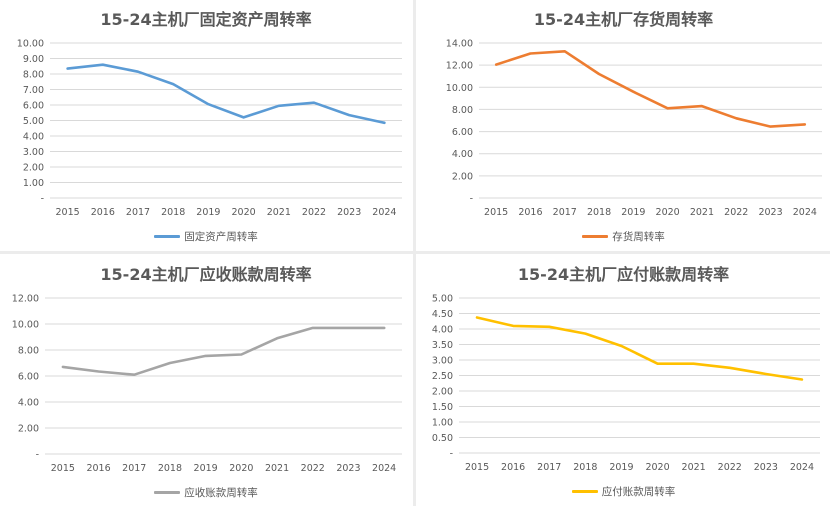 The height and width of the screenshot is (506, 830). I want to click on chart-title: 15-24主机厂应付账款周转率, so click(623, 274).